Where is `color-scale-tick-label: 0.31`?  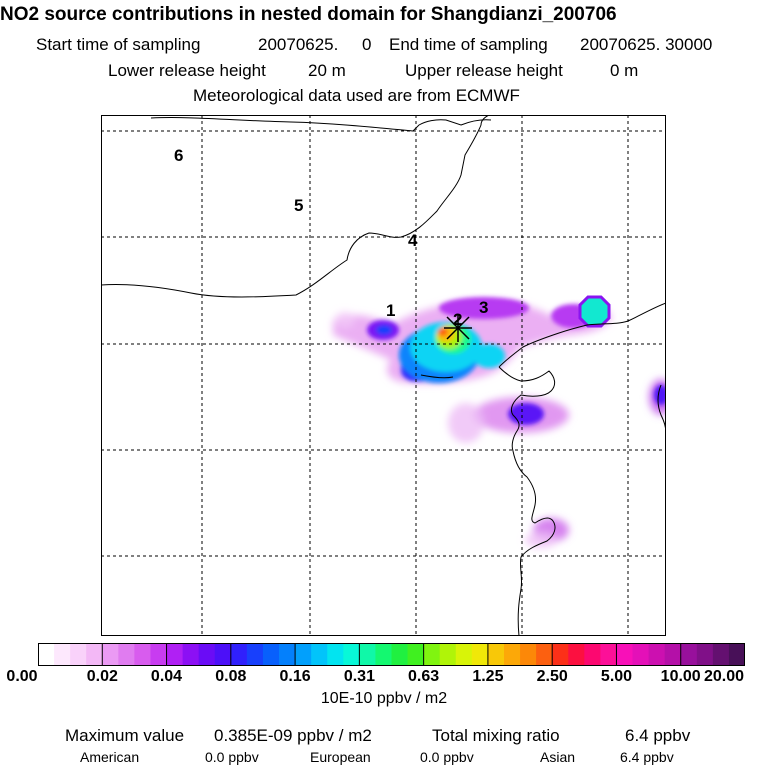
color-scale-tick-label: 0.31 is located at coordinates (359, 676).